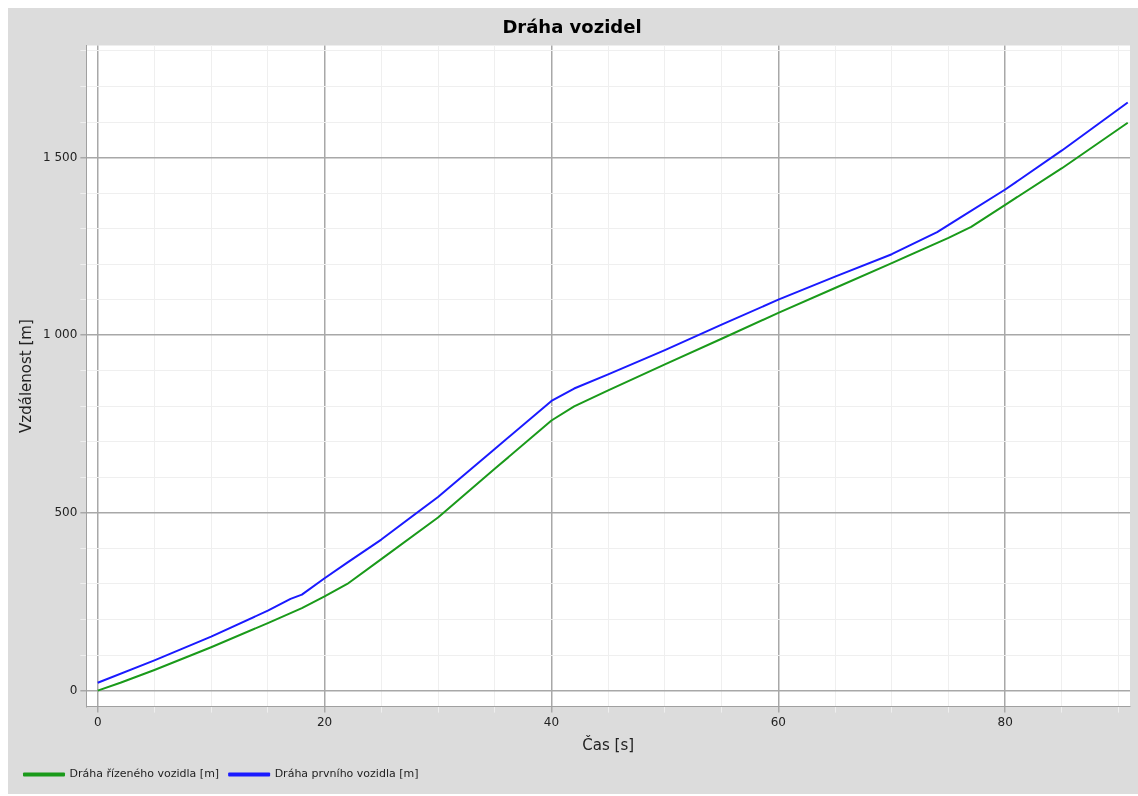  Describe the element at coordinates (608, 744) in the screenshot. I see `x-axis-title: Čas [s]` at that location.